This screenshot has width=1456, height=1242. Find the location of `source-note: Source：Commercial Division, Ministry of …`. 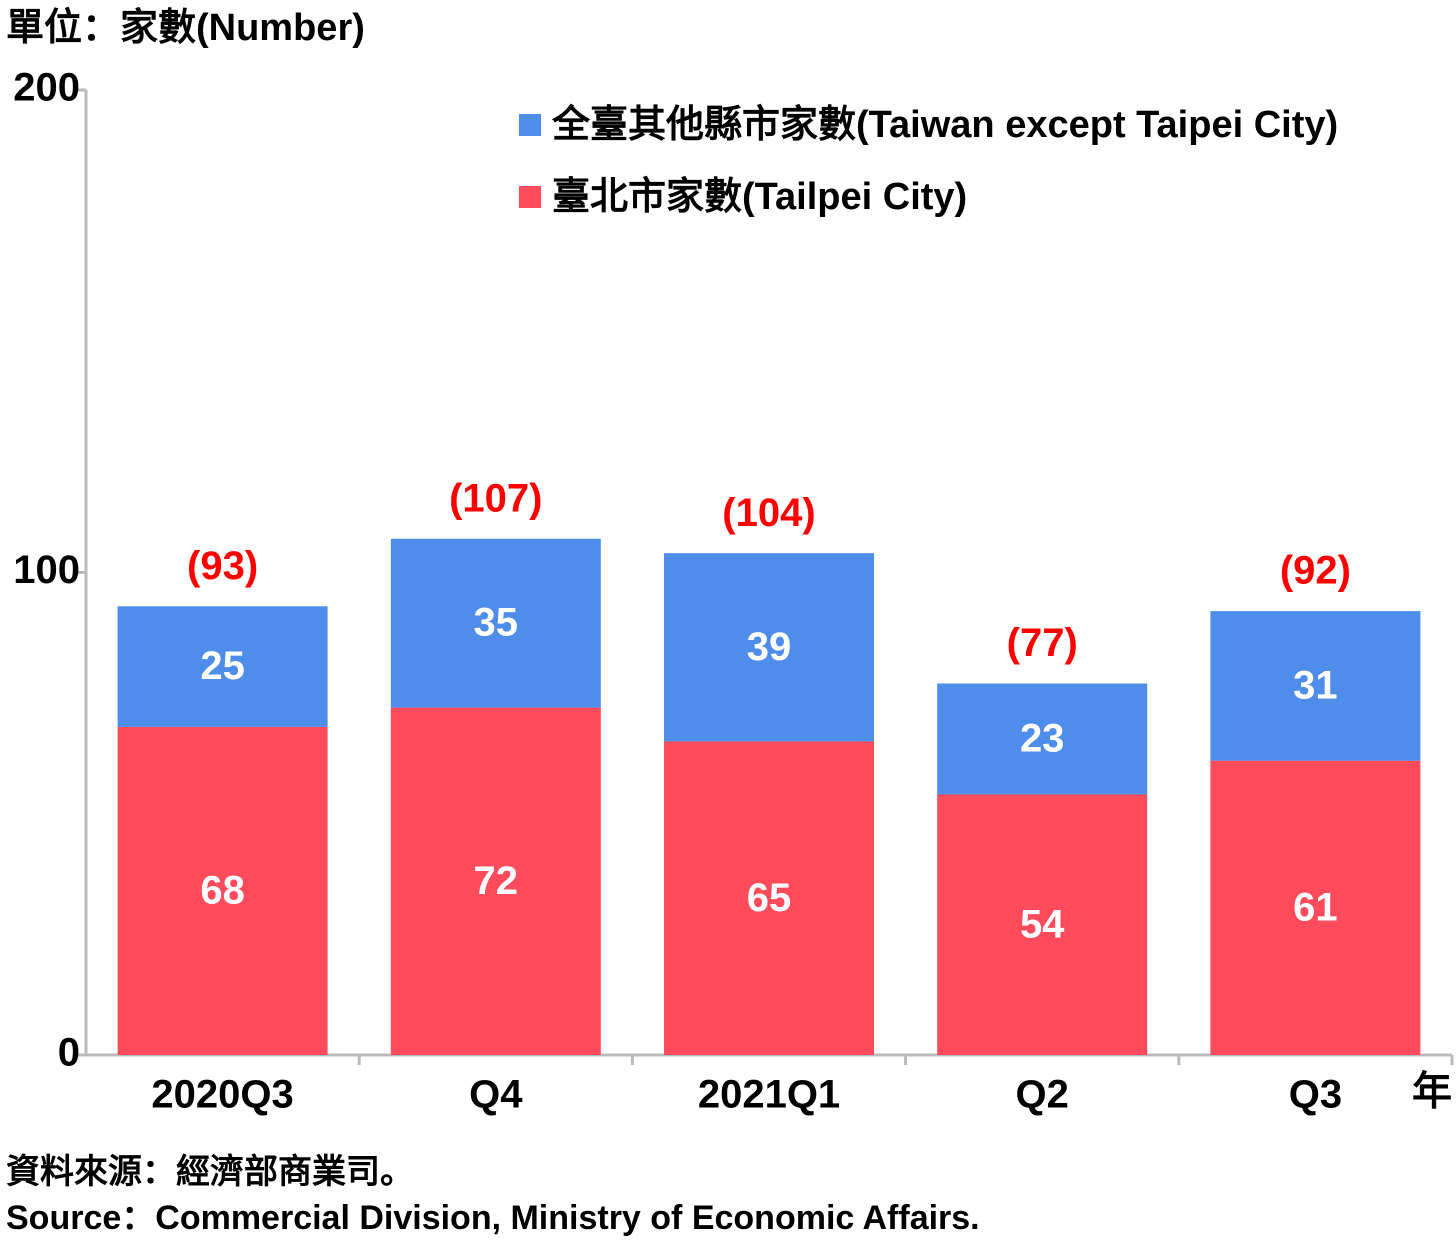

source-note: Source：Commercial Division, Ministry of … is located at coordinates (493, 1218).